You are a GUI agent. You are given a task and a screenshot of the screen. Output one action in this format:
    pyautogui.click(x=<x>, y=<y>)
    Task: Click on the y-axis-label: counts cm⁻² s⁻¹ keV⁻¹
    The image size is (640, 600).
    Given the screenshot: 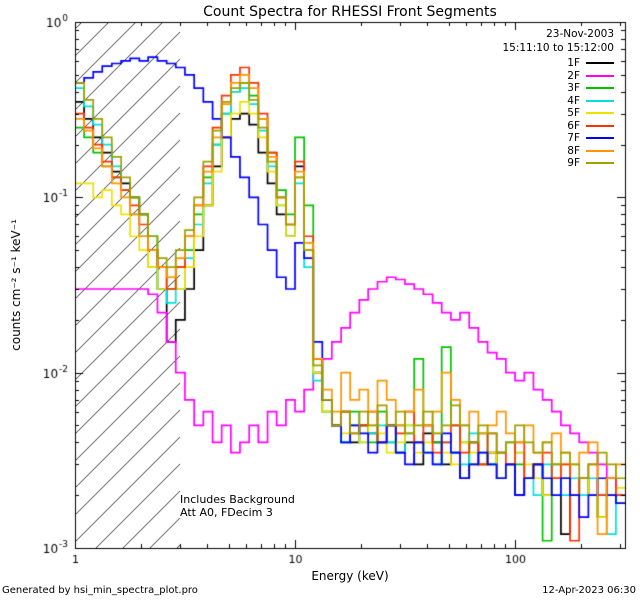 What is the action you would take?
    pyautogui.click(x=16, y=285)
    